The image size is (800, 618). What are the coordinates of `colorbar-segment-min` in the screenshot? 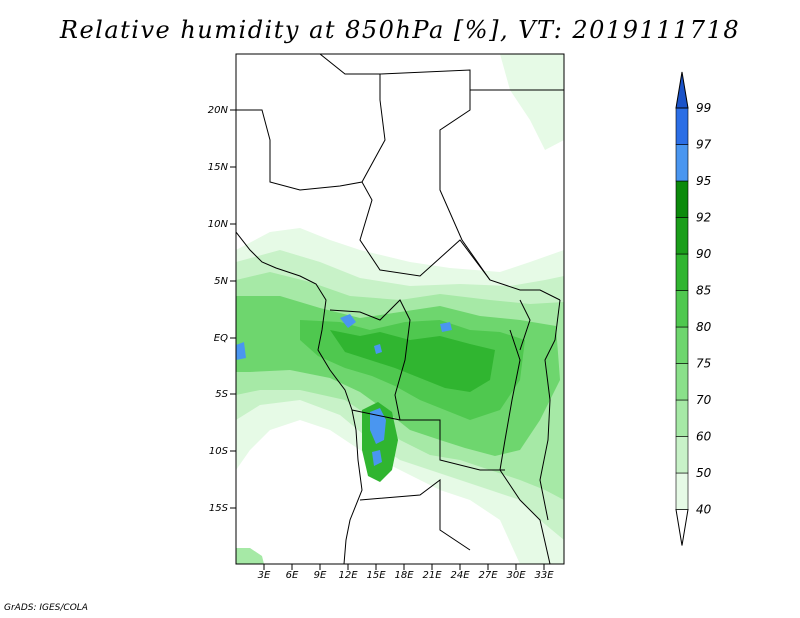 It's located at (682, 527).